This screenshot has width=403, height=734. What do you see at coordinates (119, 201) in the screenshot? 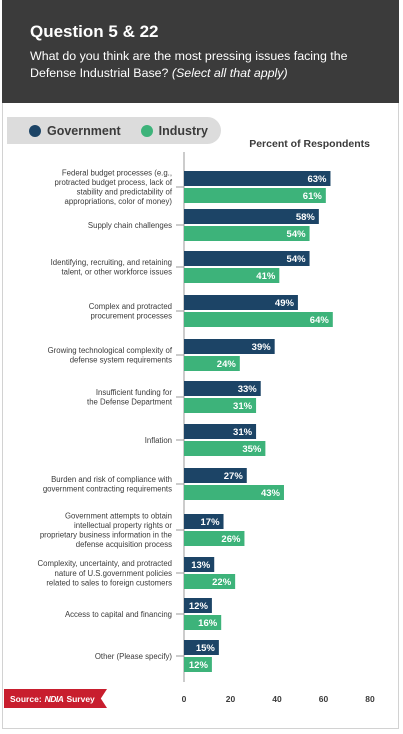
I see `category-label-line: appropriations, color of money)` at bounding box center [119, 201].